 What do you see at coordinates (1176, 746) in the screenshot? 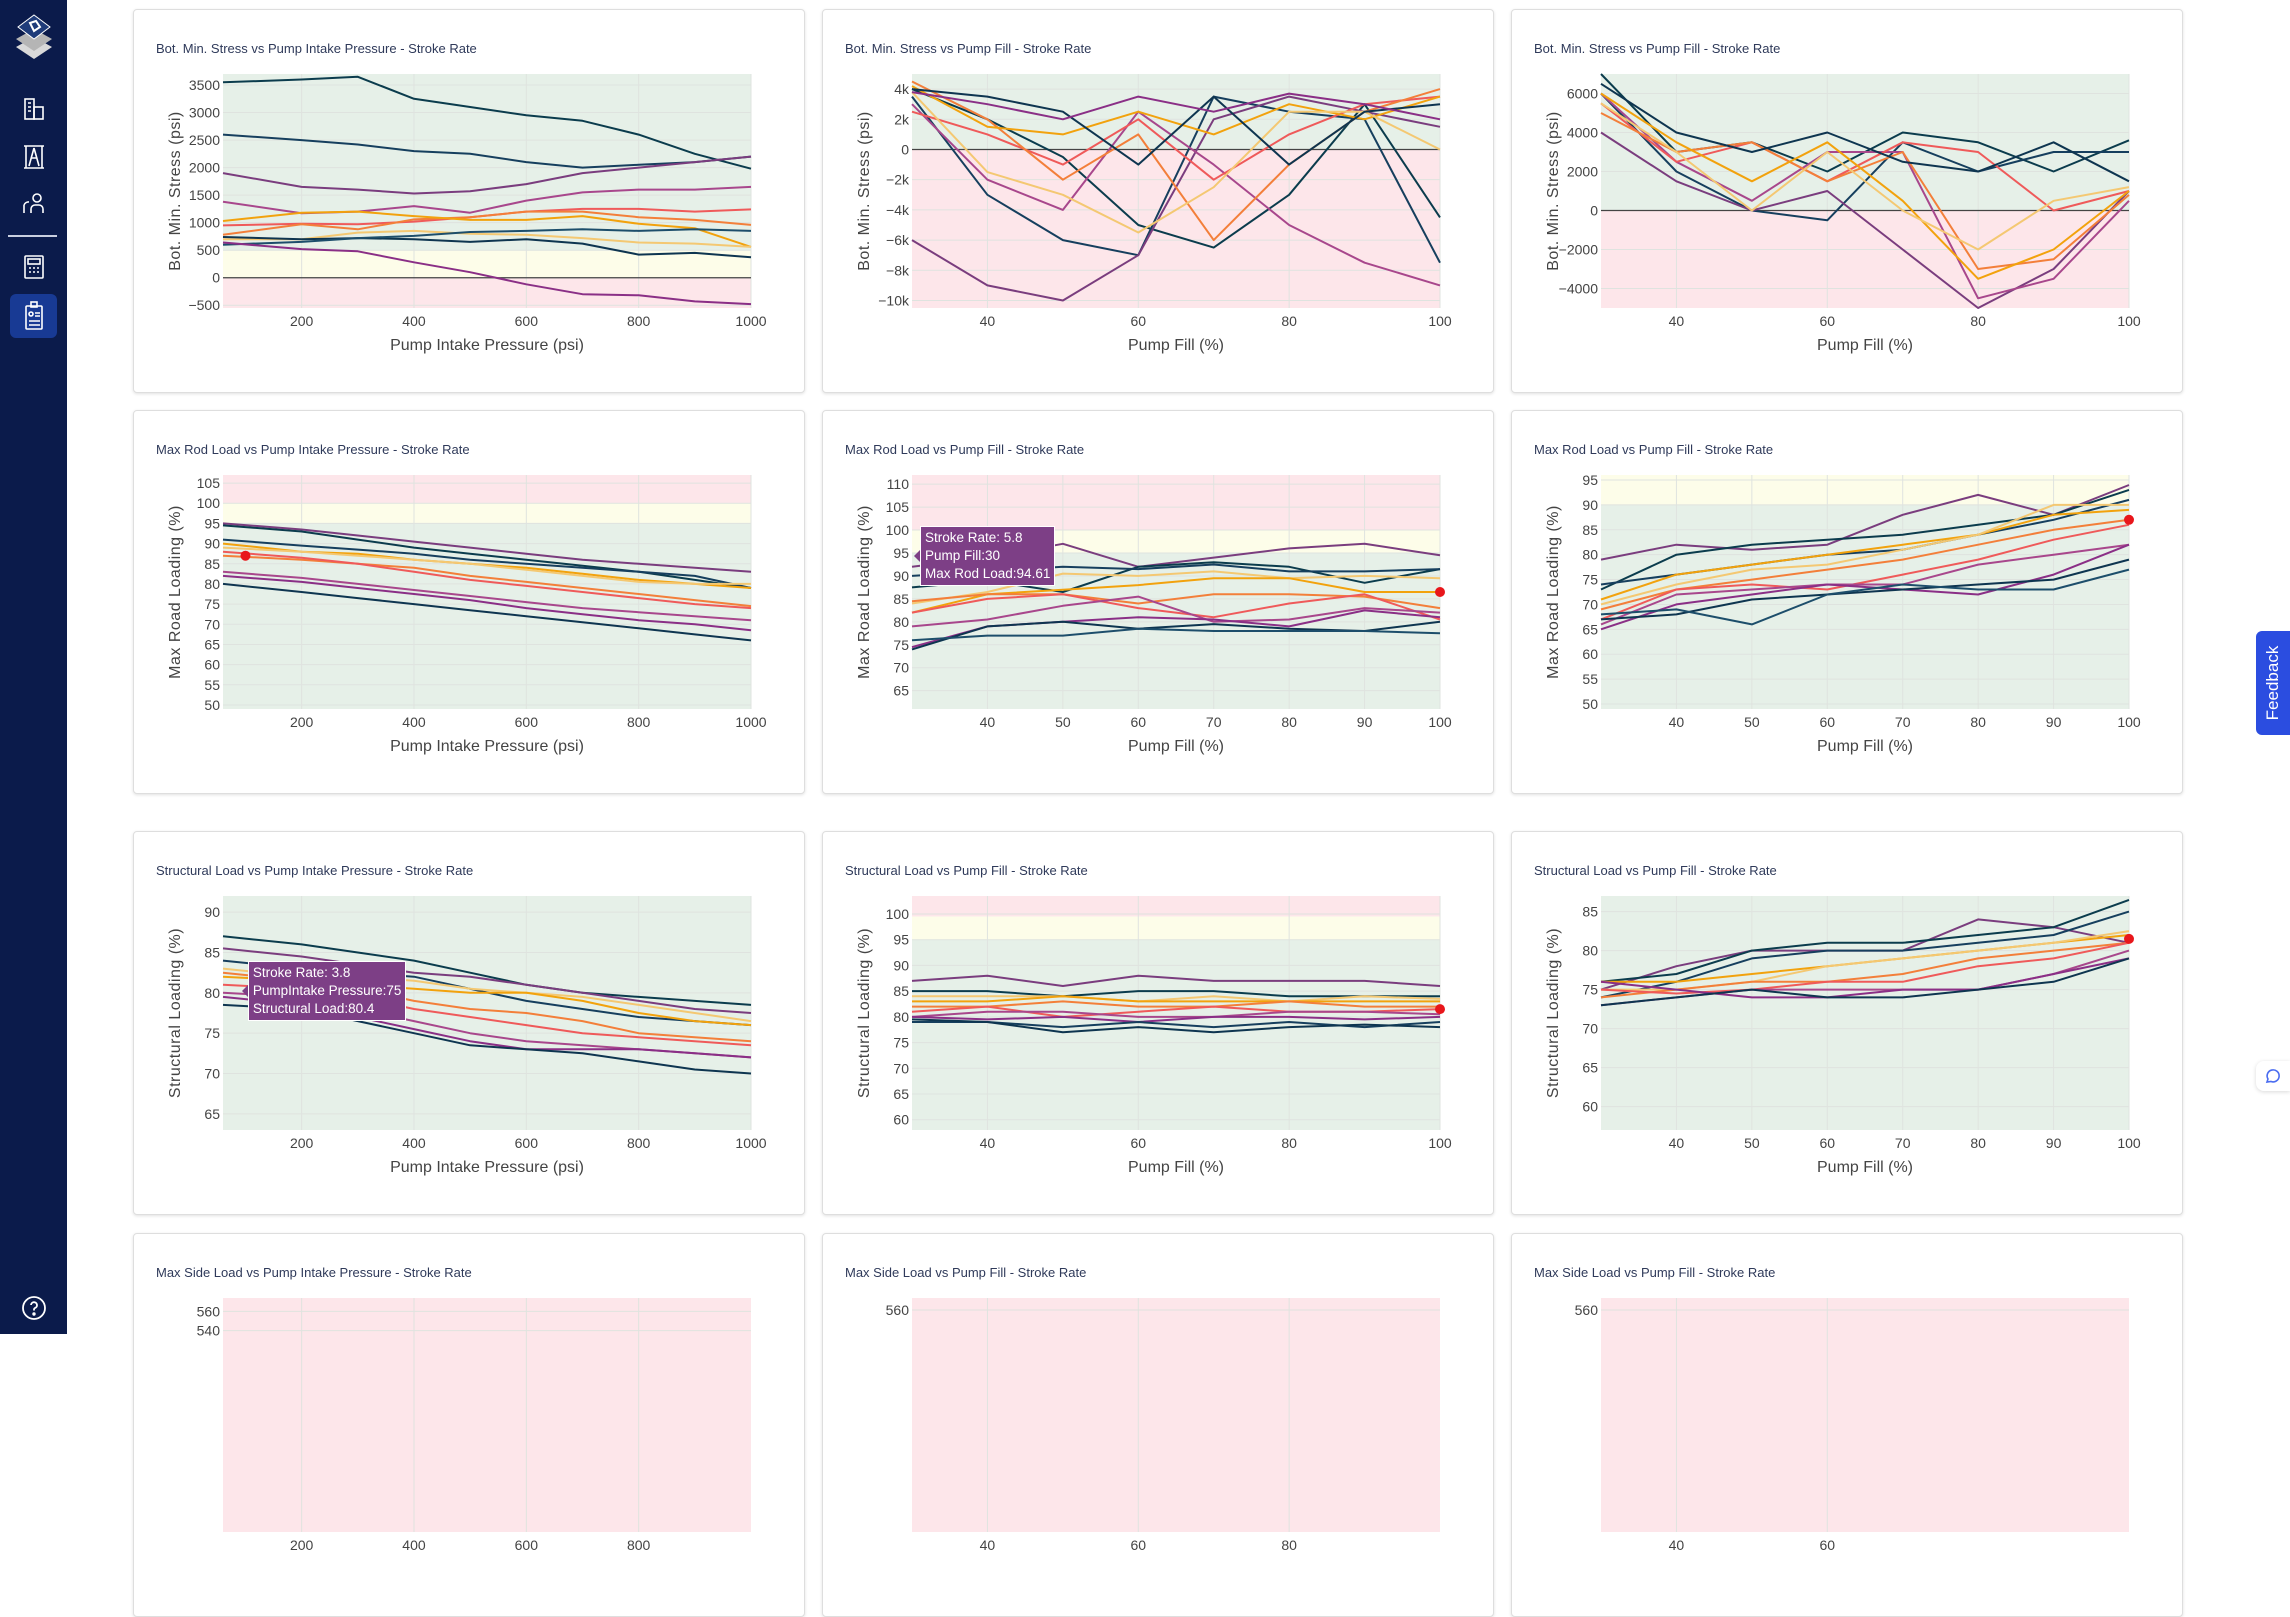
I see `x-axis-title: Pump Fill (%)` at bounding box center [1176, 746].